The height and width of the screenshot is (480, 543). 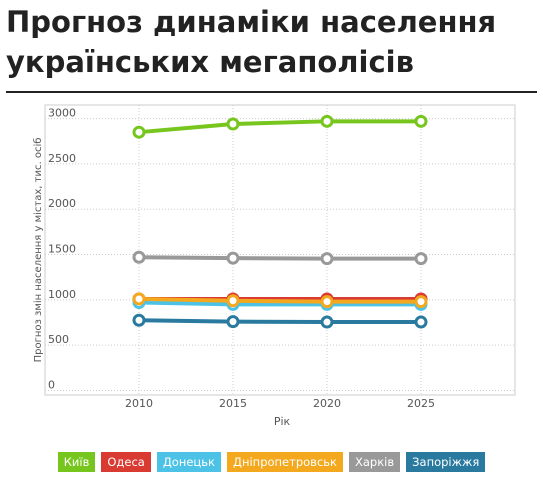 I want to click on y-tick-label: 0, so click(x=51, y=384).